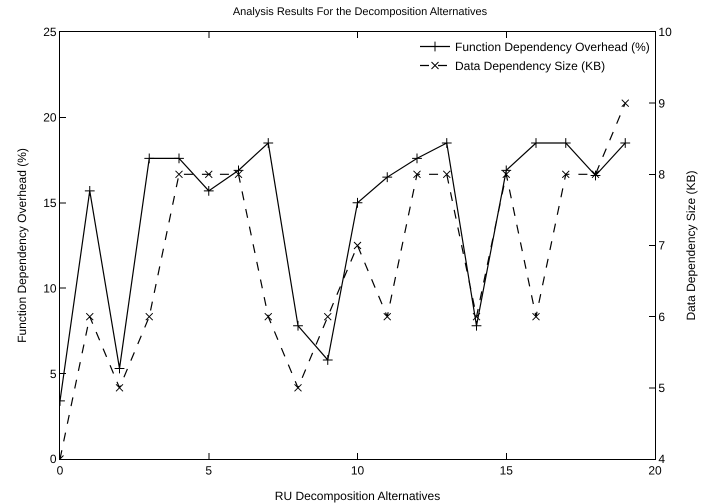 Image resolution: width=720 pixels, height=503 pixels. Describe the element at coordinates (665, 32) in the screenshot. I see `y2-tick-label: 10` at that location.